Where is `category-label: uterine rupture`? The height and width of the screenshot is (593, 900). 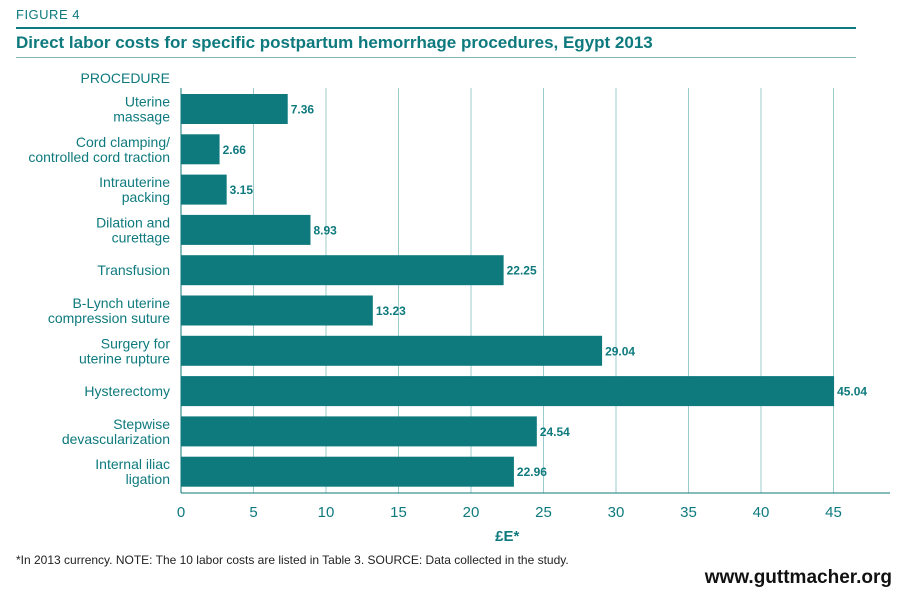
category-label: uterine rupture is located at coordinates (124, 358).